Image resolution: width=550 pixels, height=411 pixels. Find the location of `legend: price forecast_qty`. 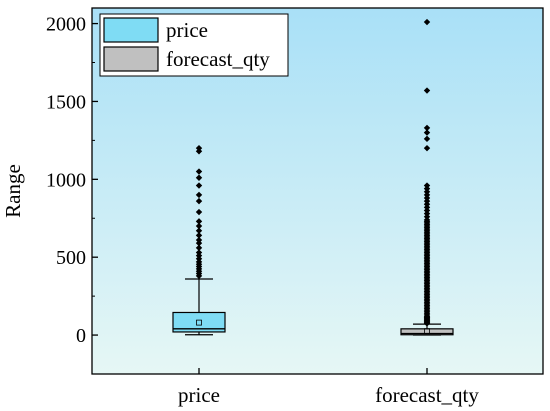

legend: price forecast_qty is located at coordinates (194, 45).